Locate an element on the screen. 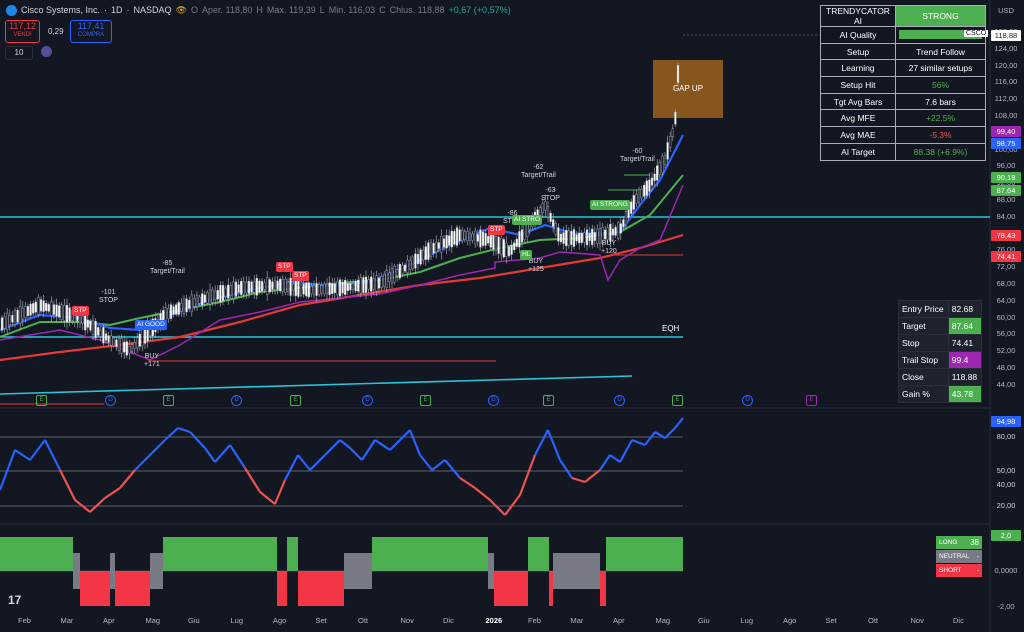 The image size is (1024, 632). blue-ma-tag: 98,75 is located at coordinates (1006, 143).